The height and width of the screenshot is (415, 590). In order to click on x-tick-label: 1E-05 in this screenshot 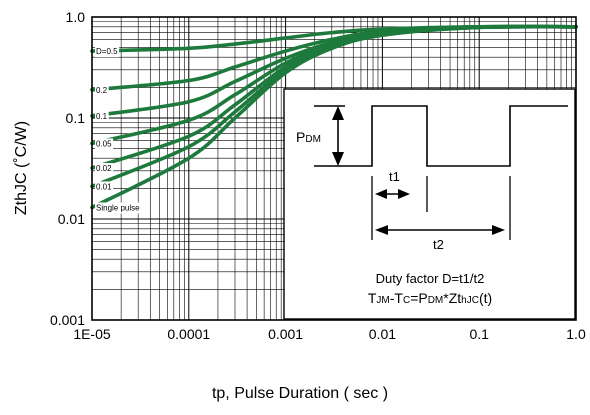, I will do `click(92, 334)`.